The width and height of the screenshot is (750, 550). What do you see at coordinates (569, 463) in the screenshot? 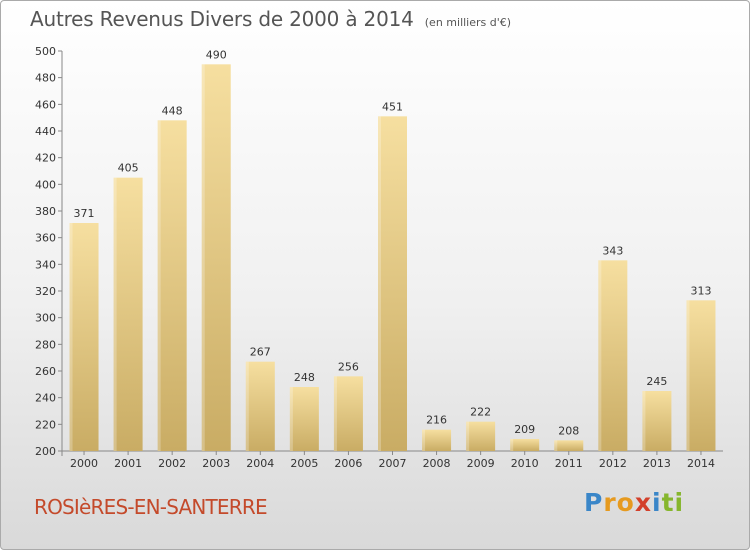
I see `x-tick-label: 2011` at bounding box center [569, 463].